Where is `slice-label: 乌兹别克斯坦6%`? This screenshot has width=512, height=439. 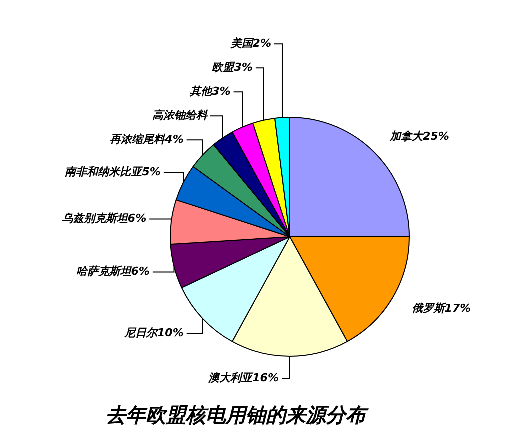 slice-label: 乌兹别克斯坦6% is located at coordinates (104, 219).